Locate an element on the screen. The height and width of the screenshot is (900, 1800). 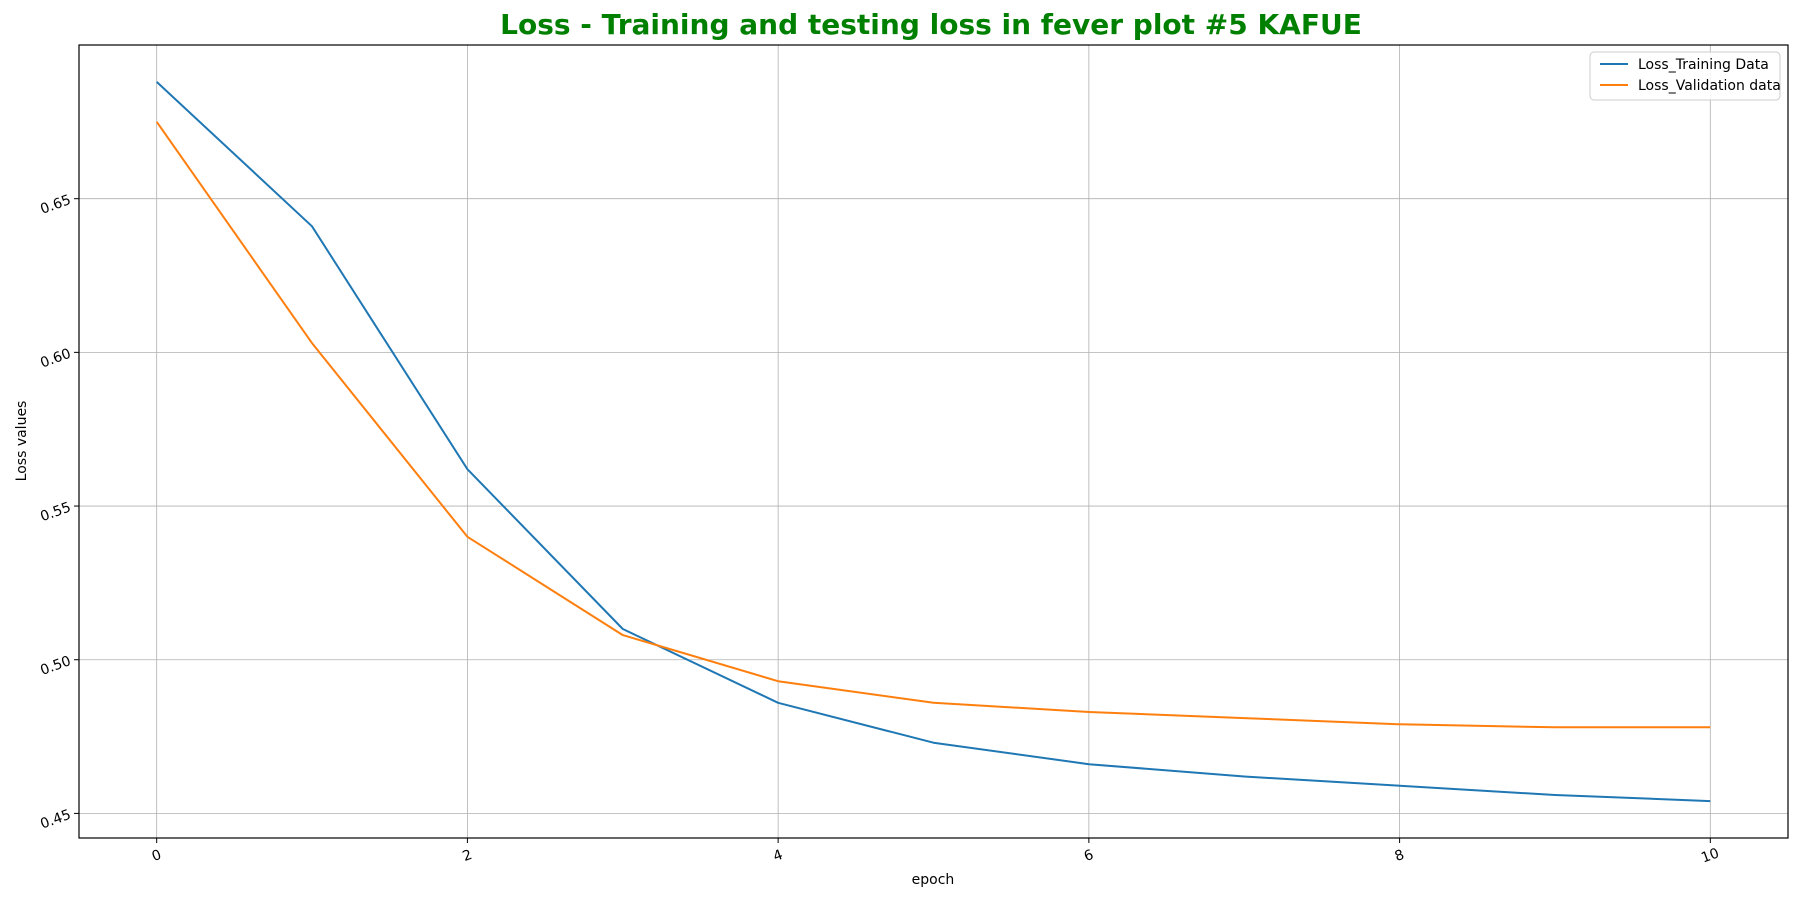
legend-label: Loss_Validation data is located at coordinates (1709, 86).